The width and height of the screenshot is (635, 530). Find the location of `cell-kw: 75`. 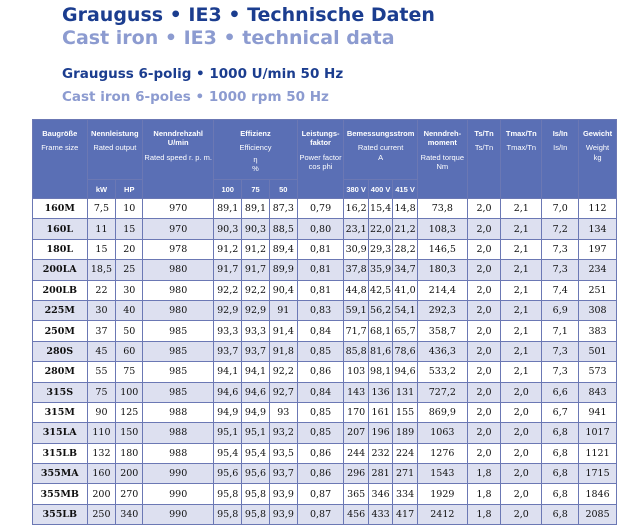

cell-kw: 75 is located at coordinates (101, 392).